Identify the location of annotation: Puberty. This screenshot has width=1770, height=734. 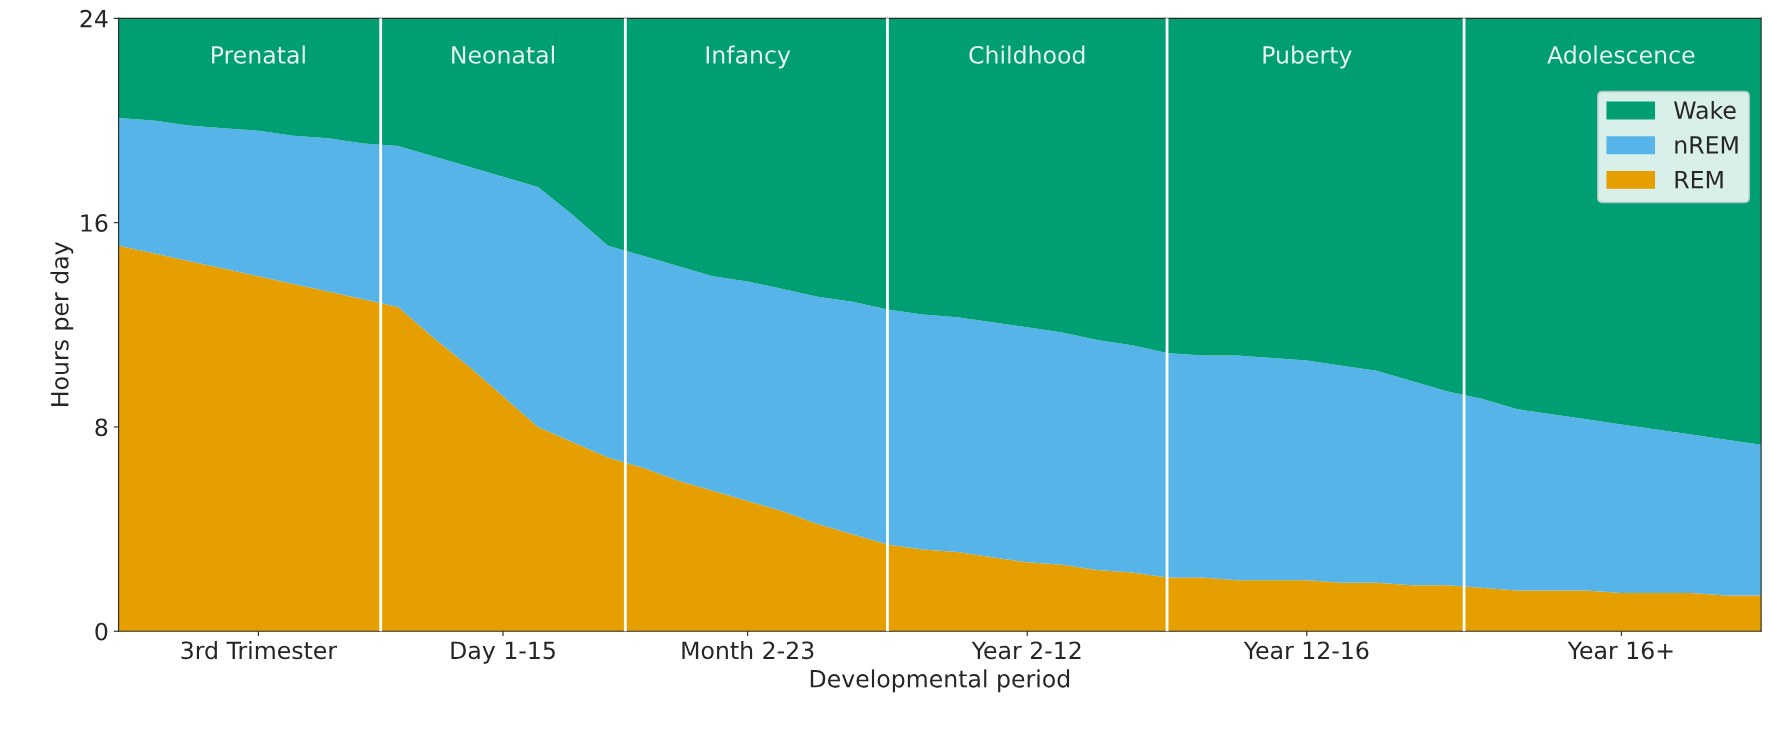
(1307, 57).